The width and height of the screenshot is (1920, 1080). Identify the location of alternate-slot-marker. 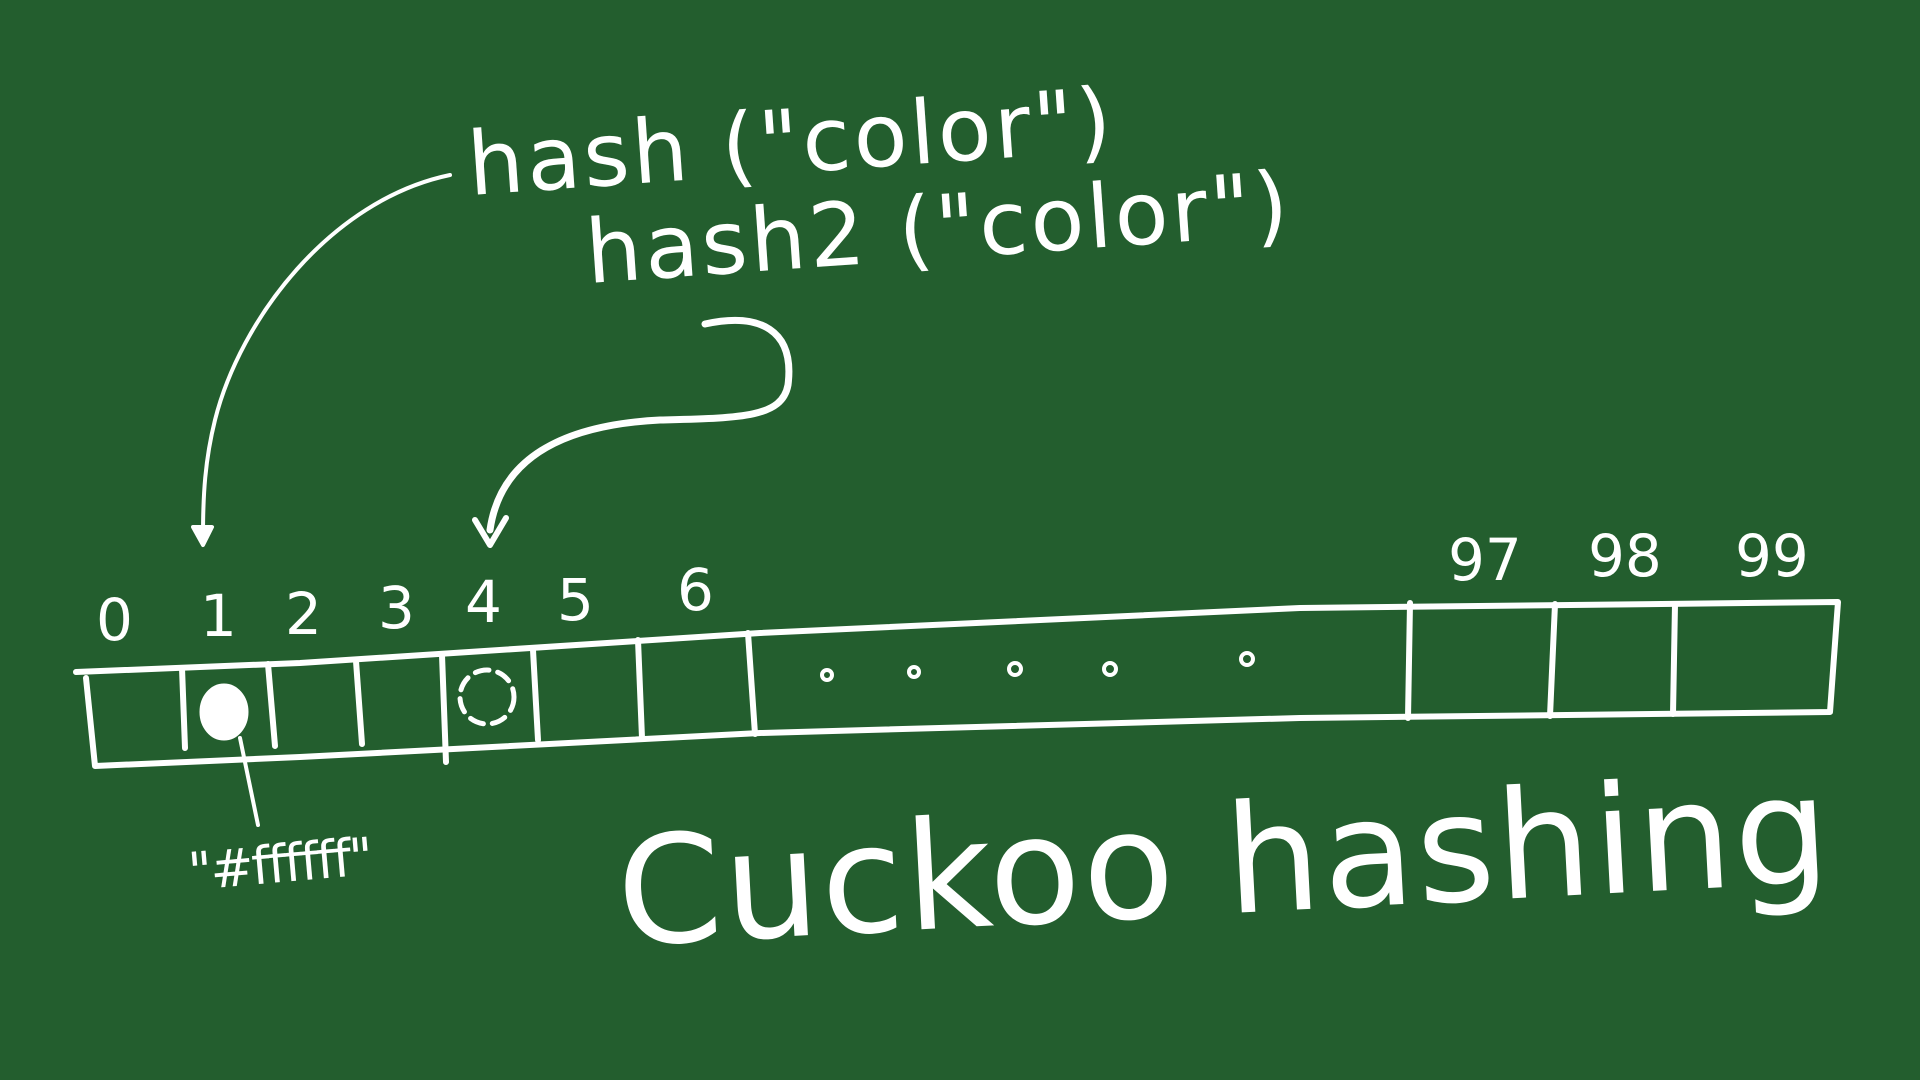
(487, 697).